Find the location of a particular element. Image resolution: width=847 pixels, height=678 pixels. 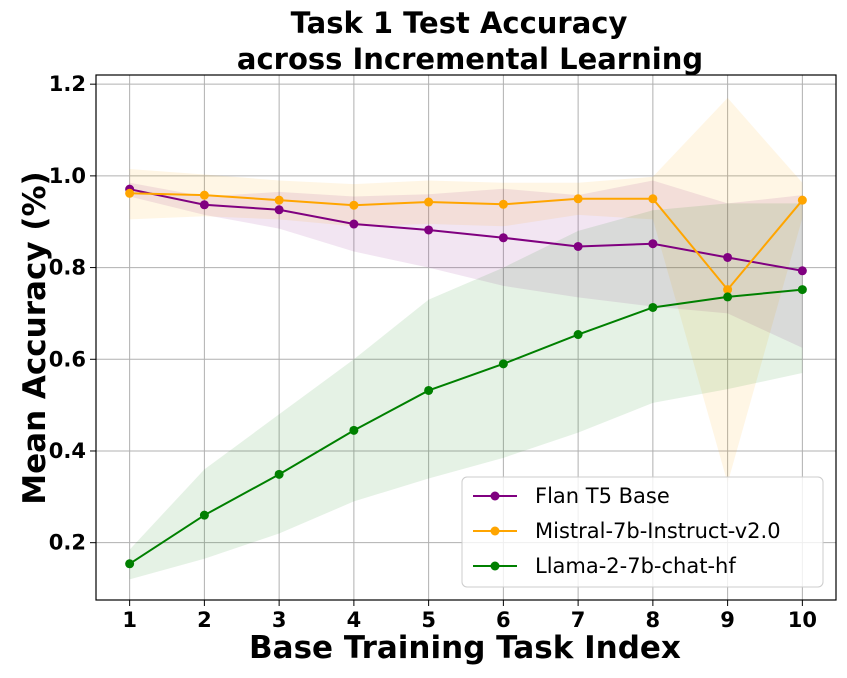

y-tick-label: 0.4 is located at coordinates (67, 451).